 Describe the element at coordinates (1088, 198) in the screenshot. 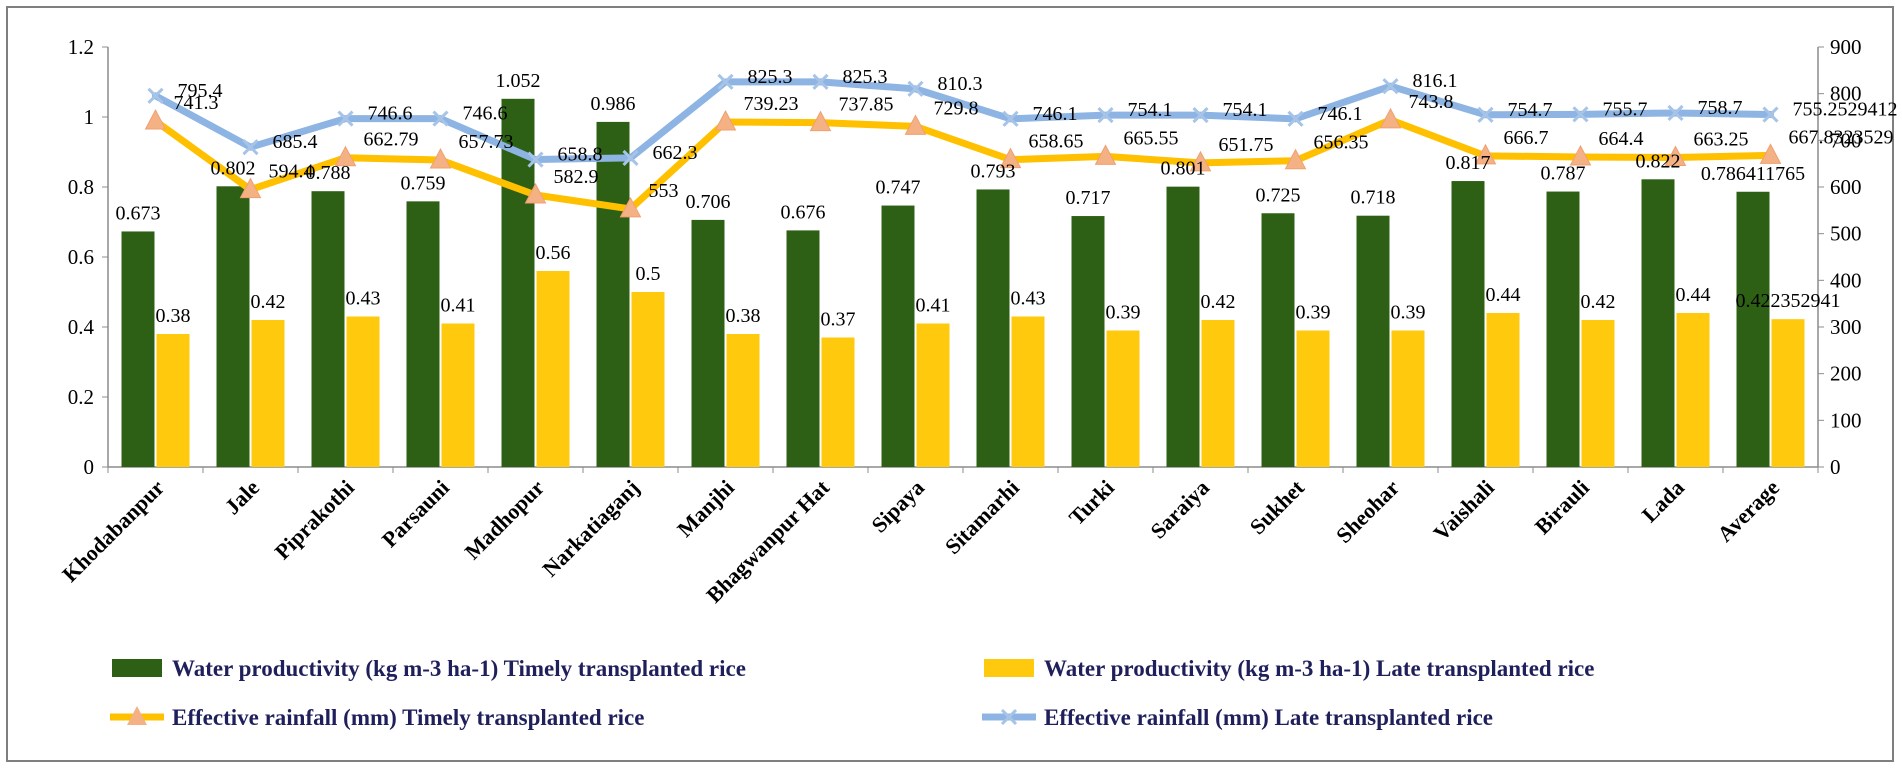

I see `data-label-timely-water: 0.717` at that location.